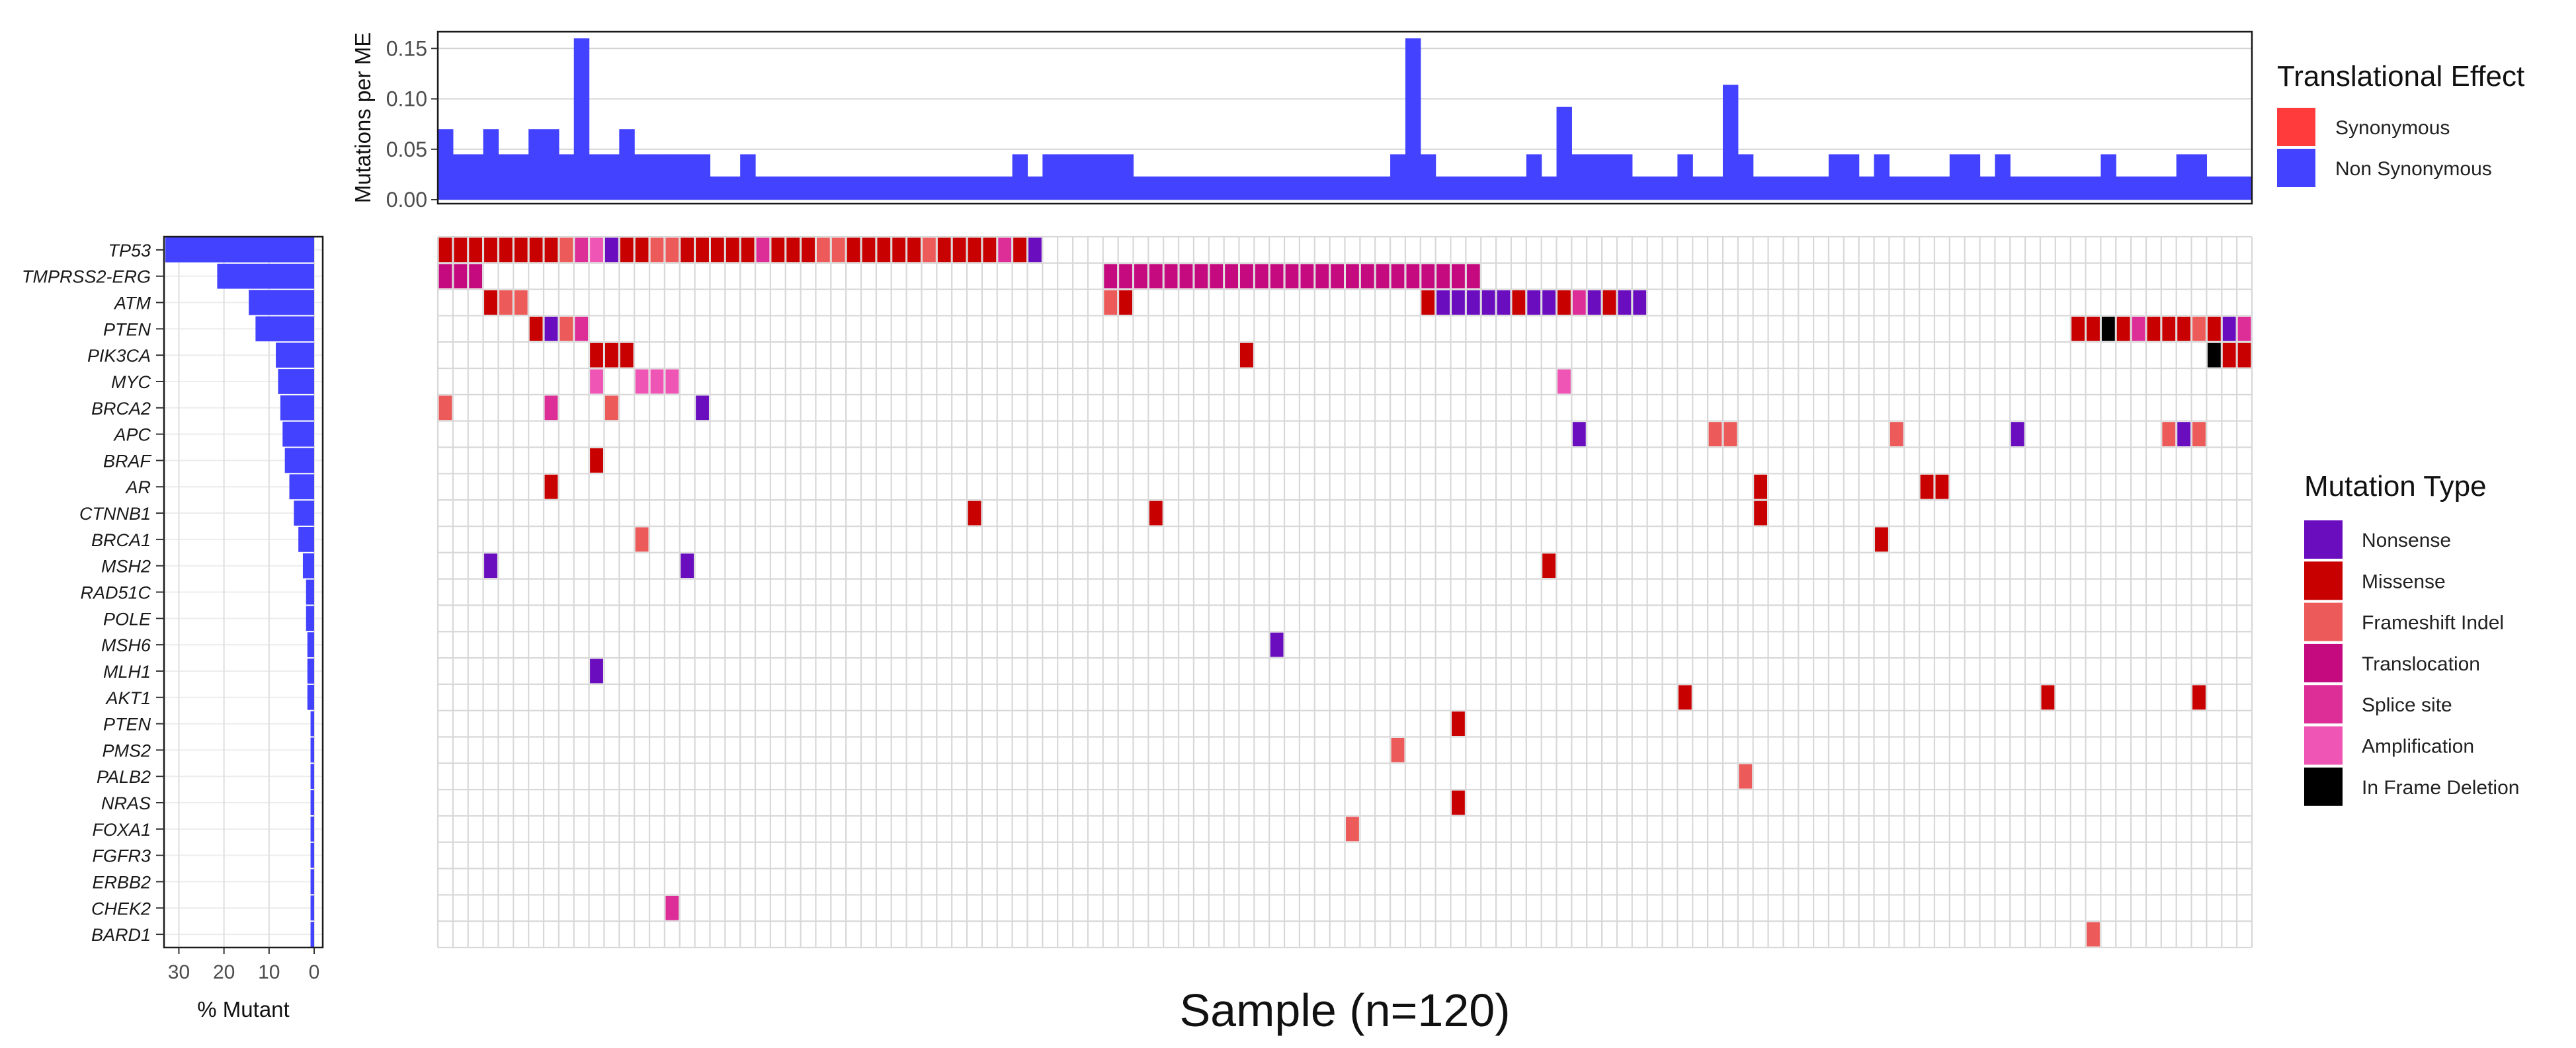 The height and width of the screenshot is (1048, 2576). I want to click on y-tick-label: 0.05, so click(406, 149).